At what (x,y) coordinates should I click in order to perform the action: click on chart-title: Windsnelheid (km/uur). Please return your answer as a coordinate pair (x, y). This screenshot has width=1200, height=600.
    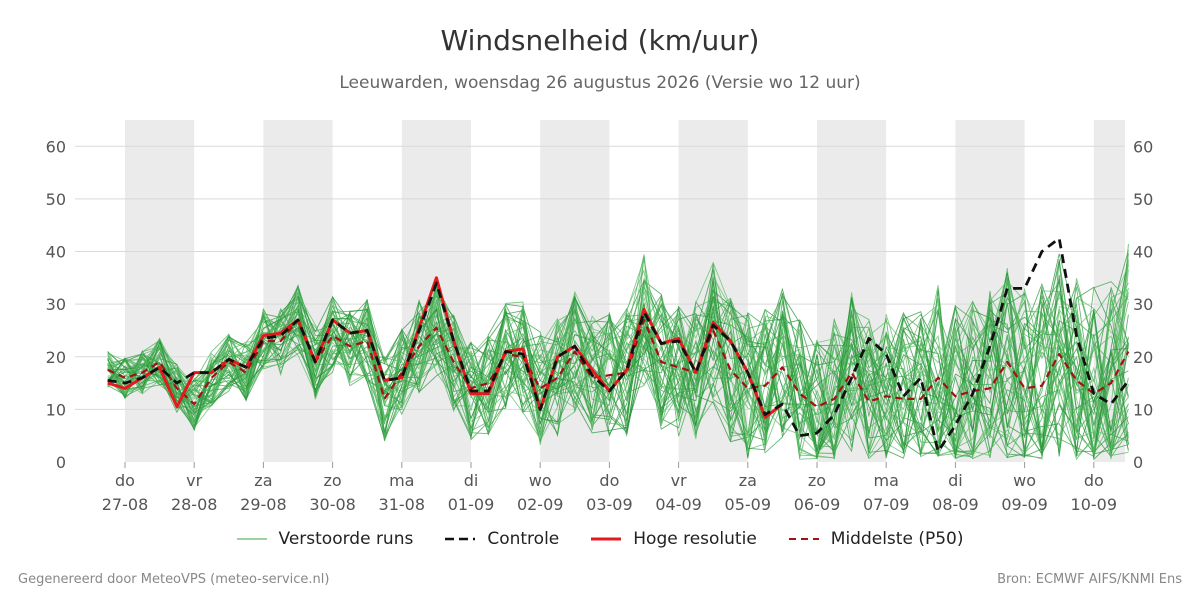
    Looking at the image, I should click on (600, 40).